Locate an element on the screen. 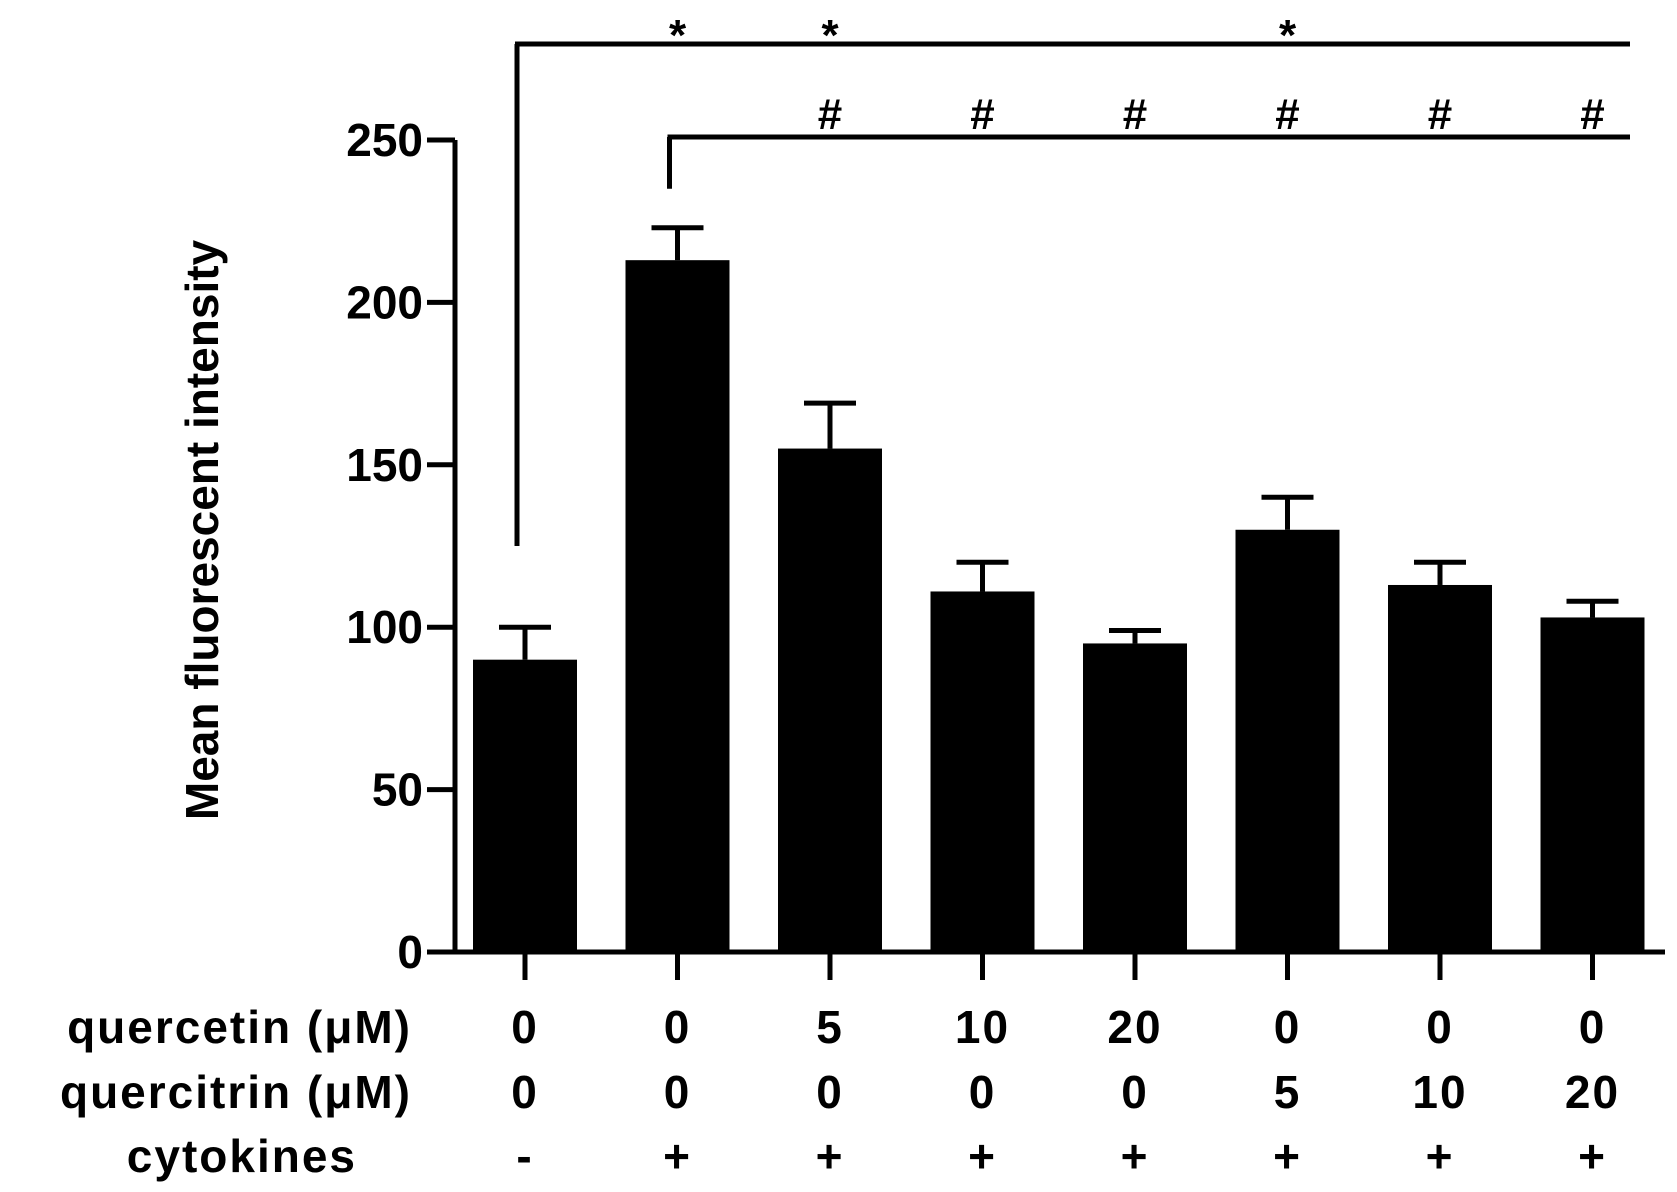 Image resolution: width=1677 pixels, height=1192 pixels. row-label: quercetin (μM) is located at coordinates (239, 1027).